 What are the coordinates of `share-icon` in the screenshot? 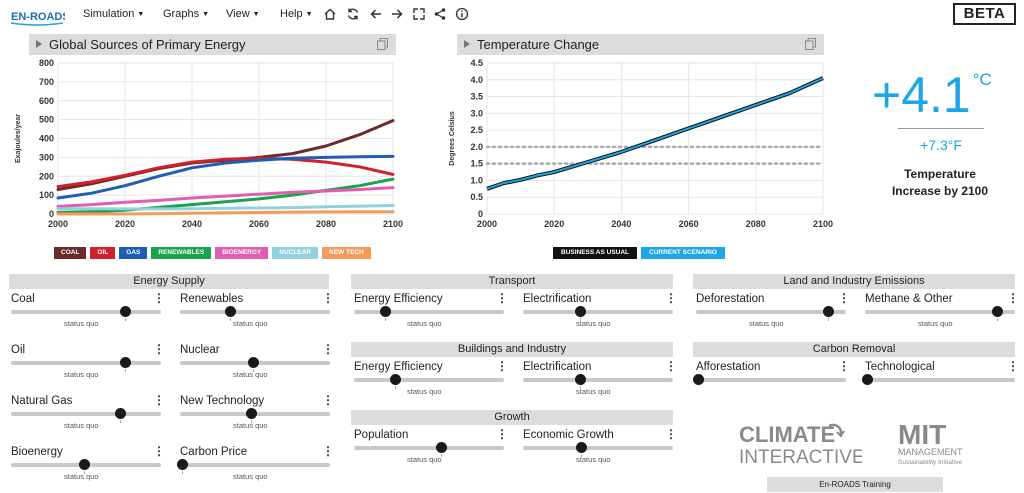 It's located at (440, 14).